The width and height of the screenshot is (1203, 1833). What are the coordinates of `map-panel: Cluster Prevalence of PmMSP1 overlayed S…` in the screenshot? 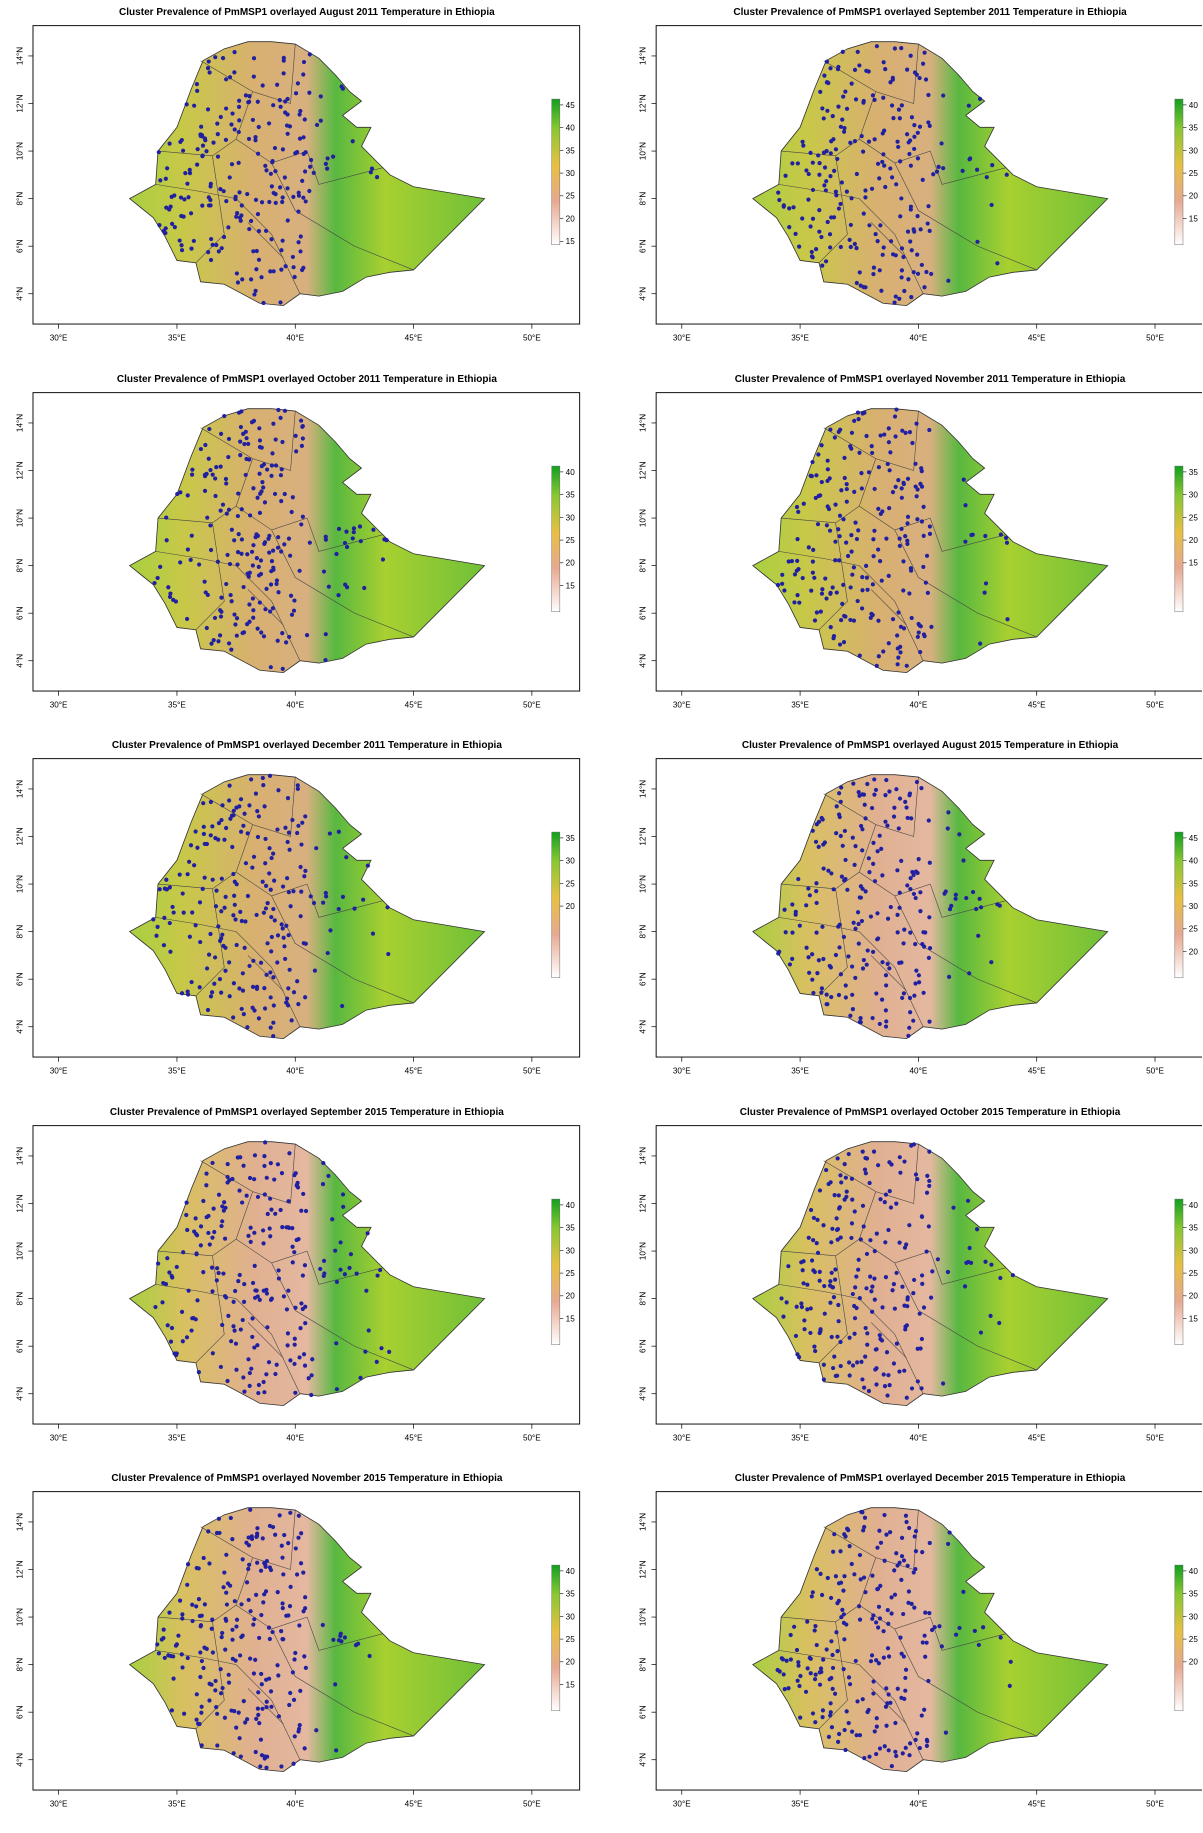 It's located at (920, 174).